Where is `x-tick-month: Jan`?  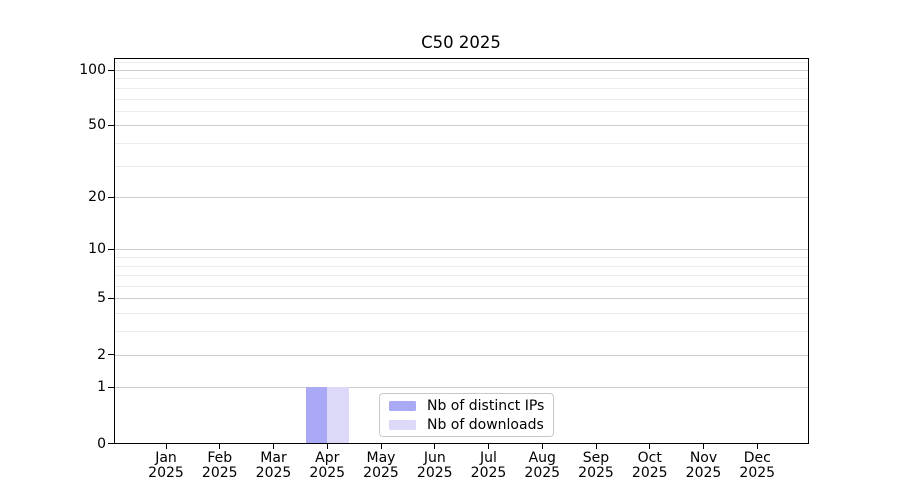
x-tick-month: Jan is located at coordinates (166, 457).